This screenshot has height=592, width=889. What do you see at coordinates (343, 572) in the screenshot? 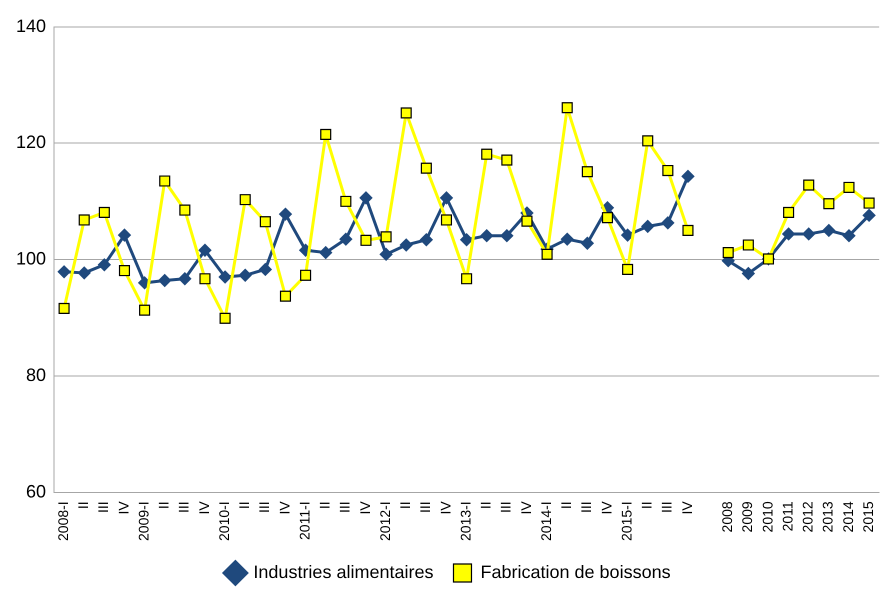
I see `legend-label: Industries alimentaires` at bounding box center [343, 572].